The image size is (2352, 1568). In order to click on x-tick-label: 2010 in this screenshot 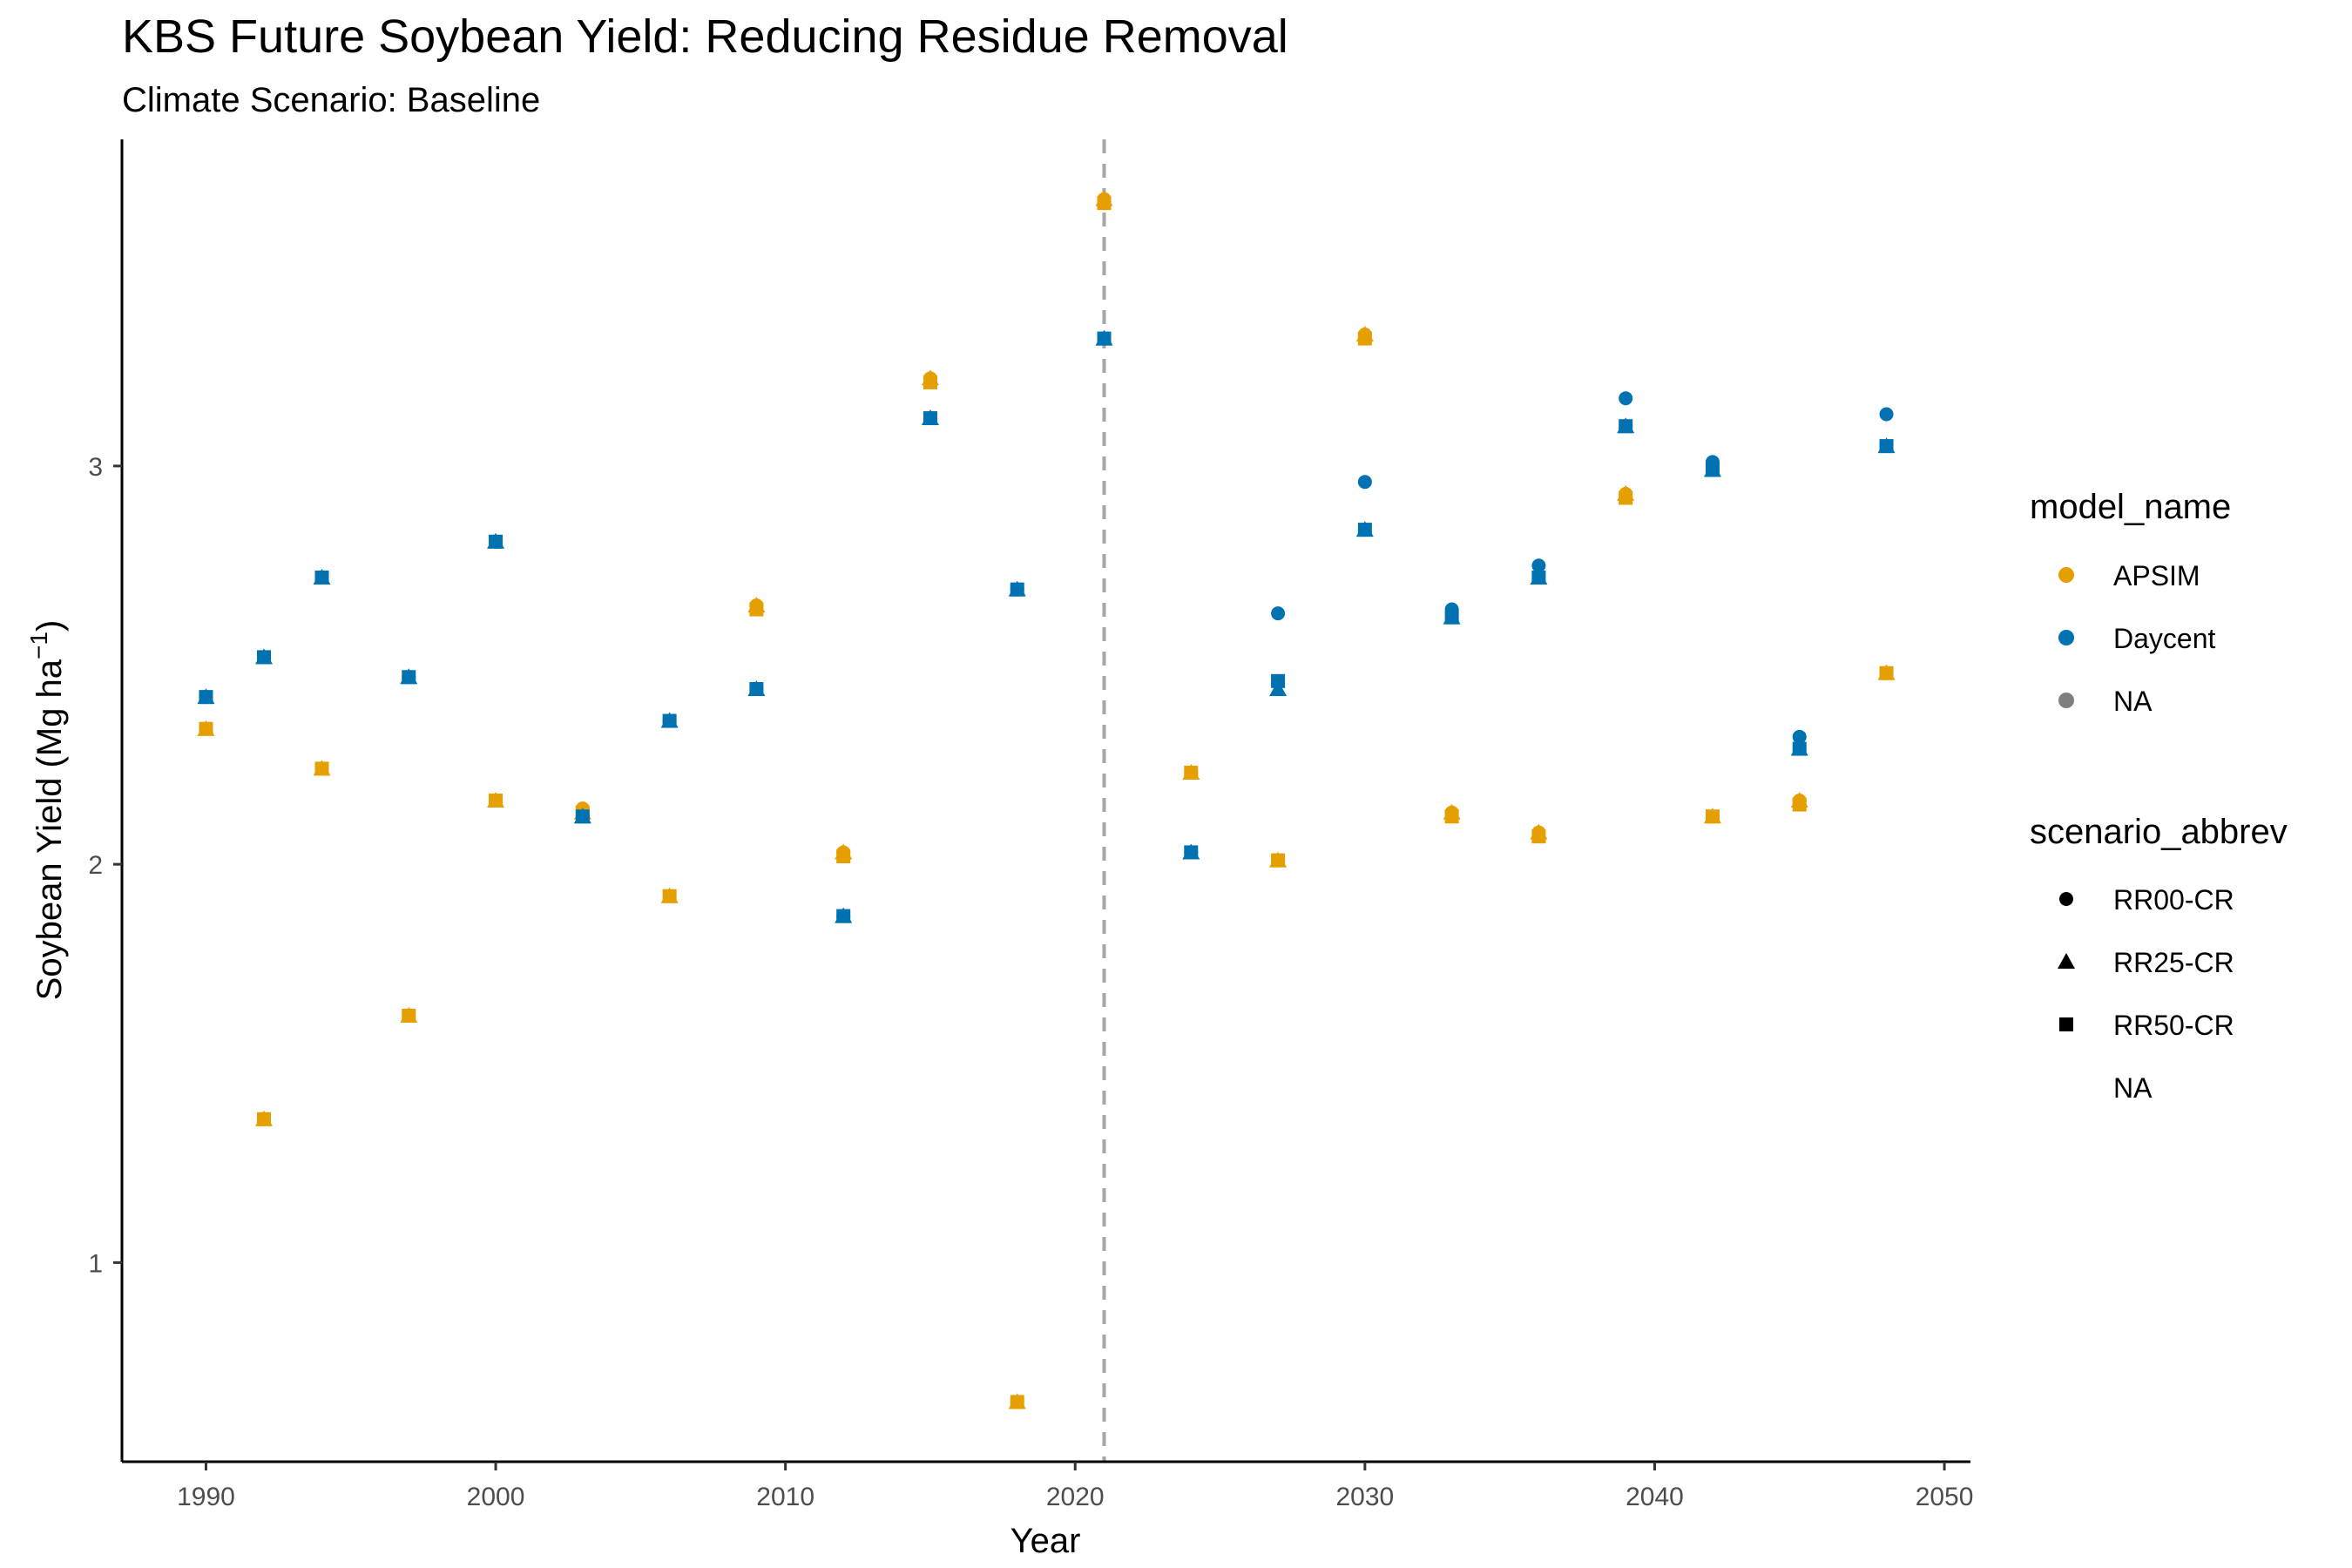, I will do `click(785, 1497)`.